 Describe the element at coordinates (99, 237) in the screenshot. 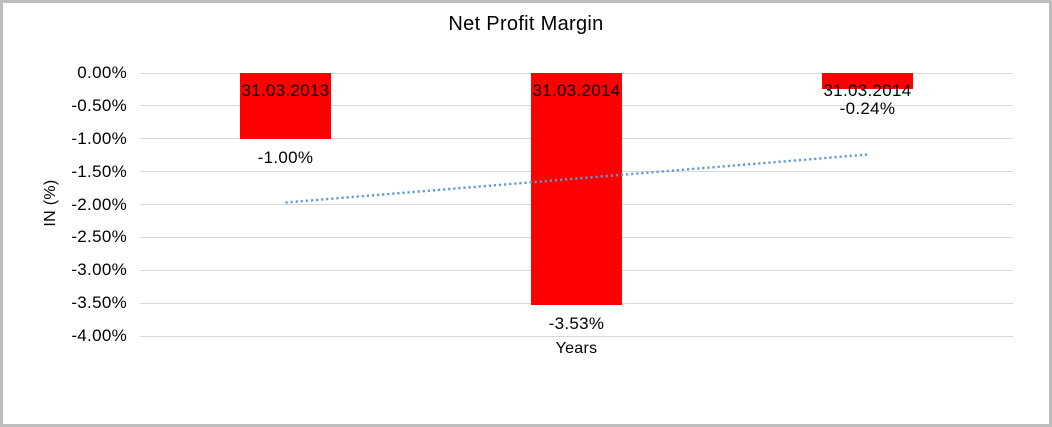

I see `y-axis-tick-label: -2.50%` at that location.